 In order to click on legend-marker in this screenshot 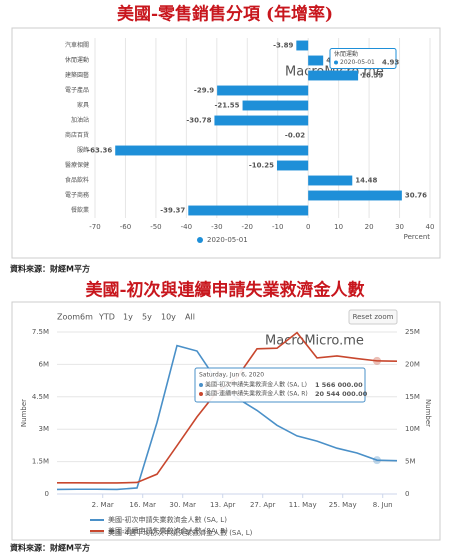, I will do `click(200, 240)`.